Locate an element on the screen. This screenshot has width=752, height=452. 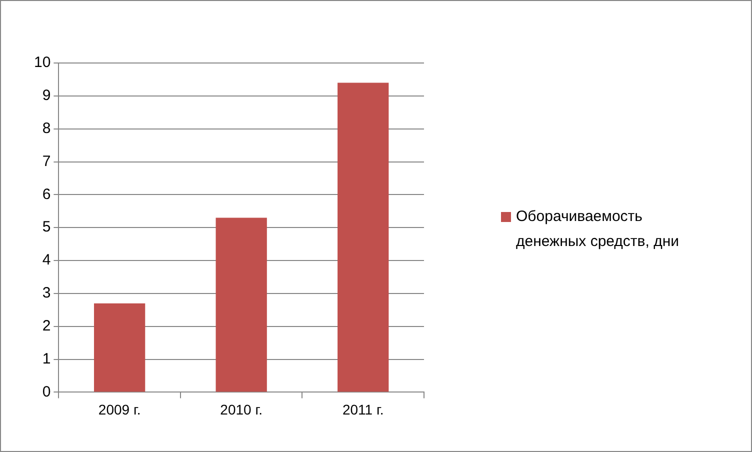
y-tick-label: 6 is located at coordinates (46, 194).